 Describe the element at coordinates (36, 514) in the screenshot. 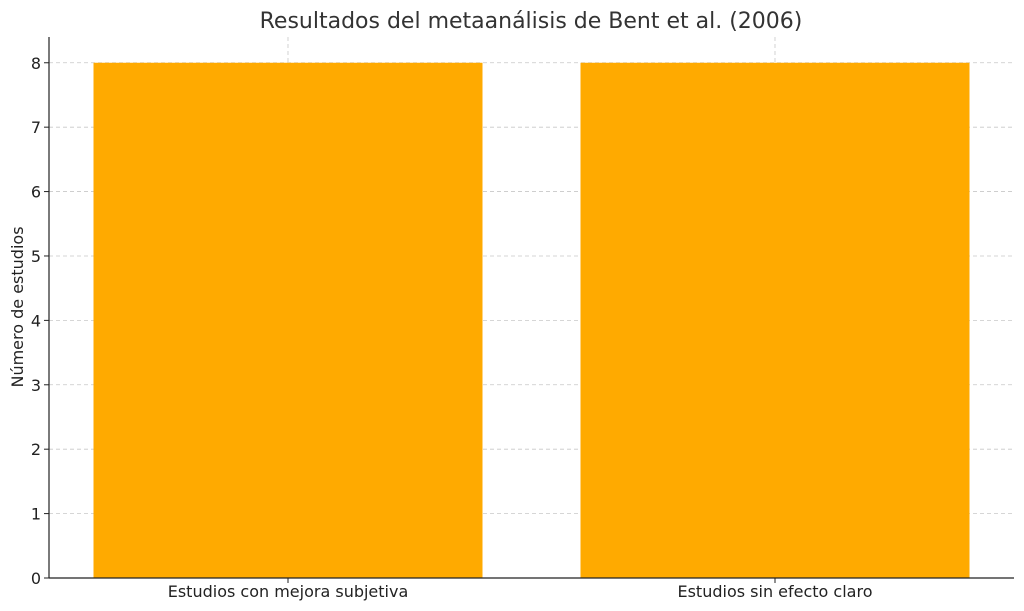

I see `y-tick-label: 1` at that location.